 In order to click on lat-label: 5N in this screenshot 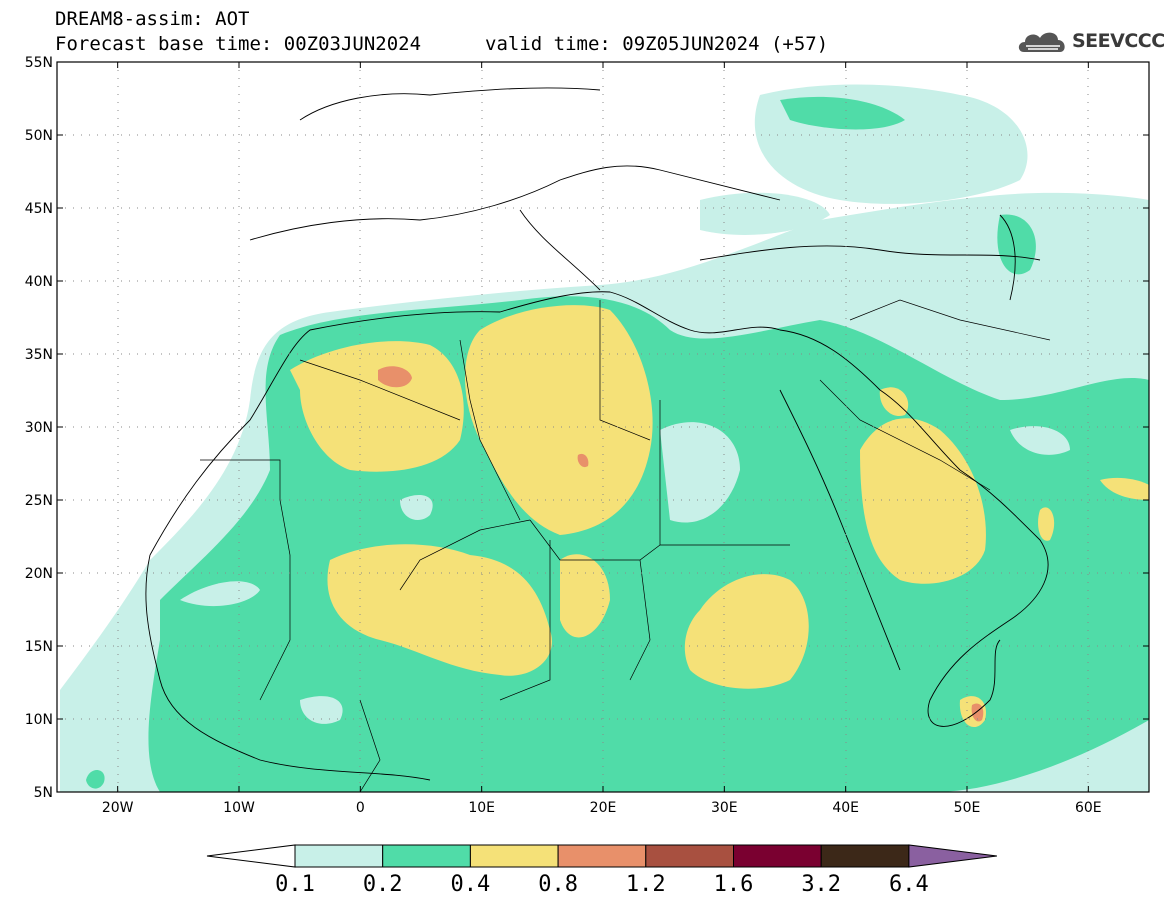, I will do `click(43, 793)`.